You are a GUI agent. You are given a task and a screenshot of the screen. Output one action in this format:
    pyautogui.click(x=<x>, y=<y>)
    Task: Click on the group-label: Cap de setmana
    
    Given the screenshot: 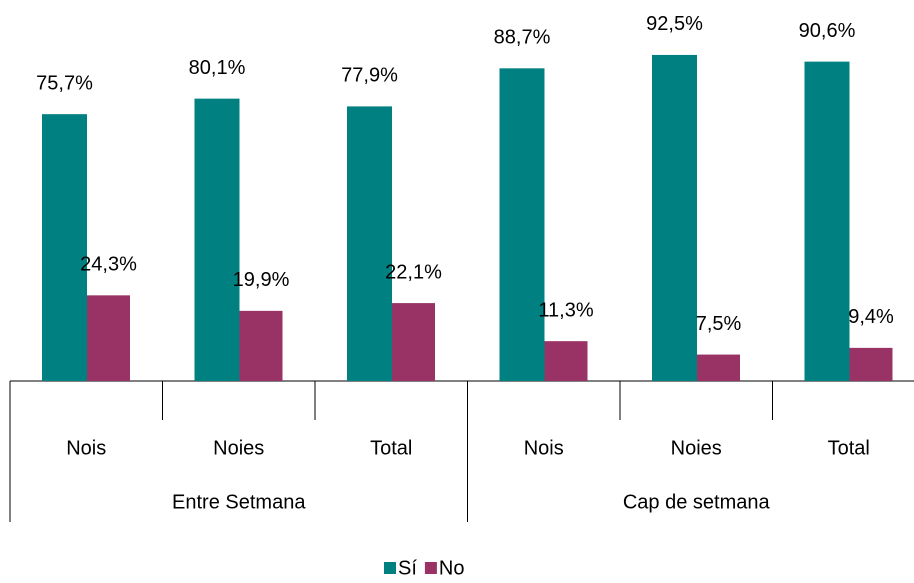 What is the action you would take?
    pyautogui.click(x=697, y=502)
    